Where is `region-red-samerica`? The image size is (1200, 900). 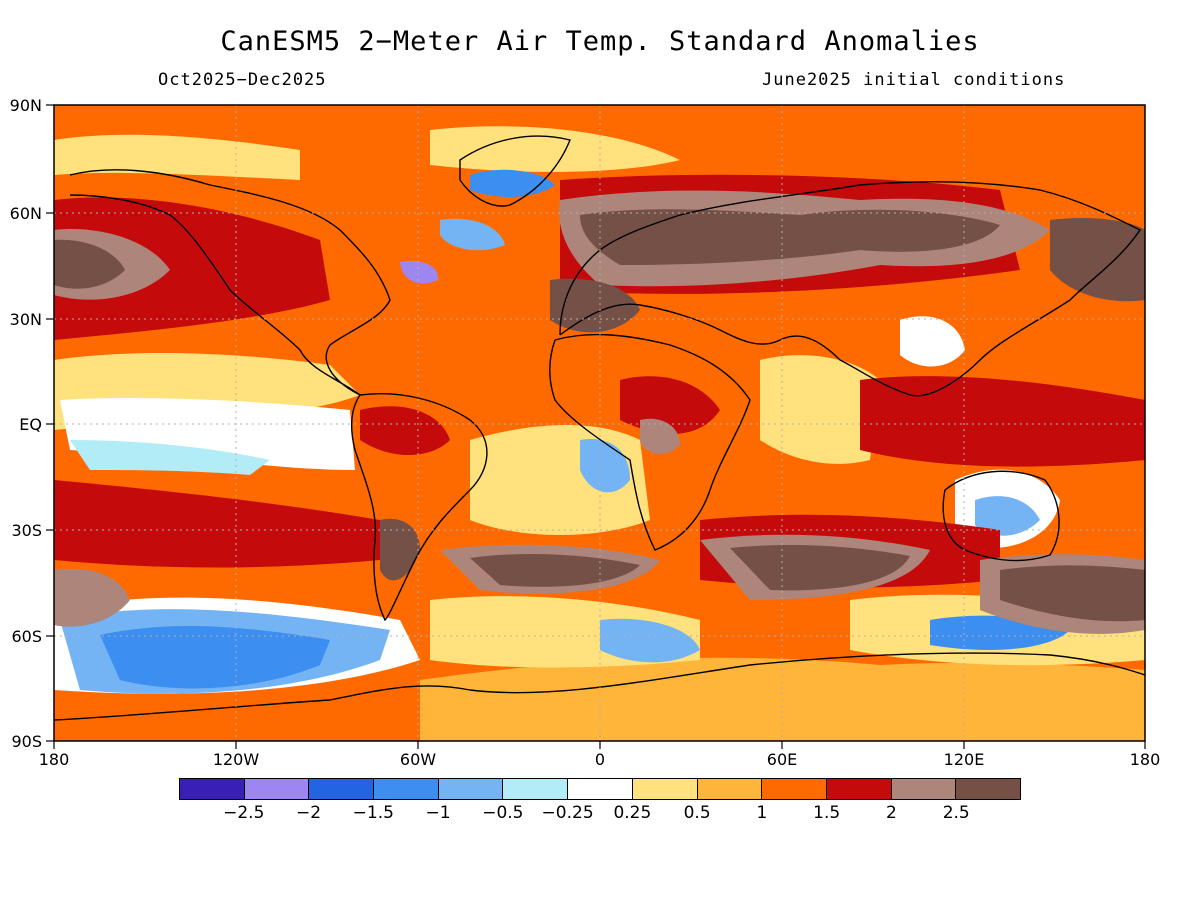
region-red-samerica is located at coordinates (405, 430).